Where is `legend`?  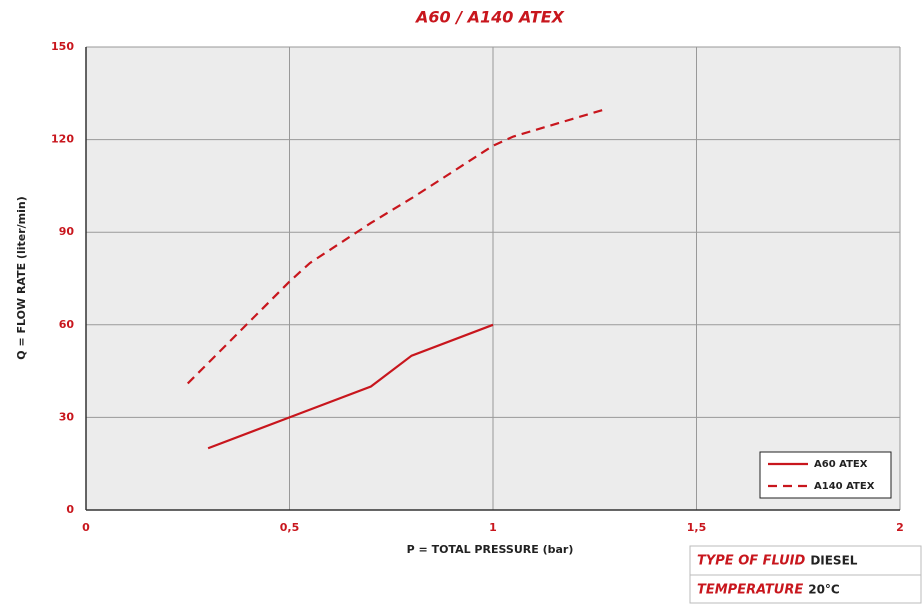
legend is located at coordinates (825, 475).